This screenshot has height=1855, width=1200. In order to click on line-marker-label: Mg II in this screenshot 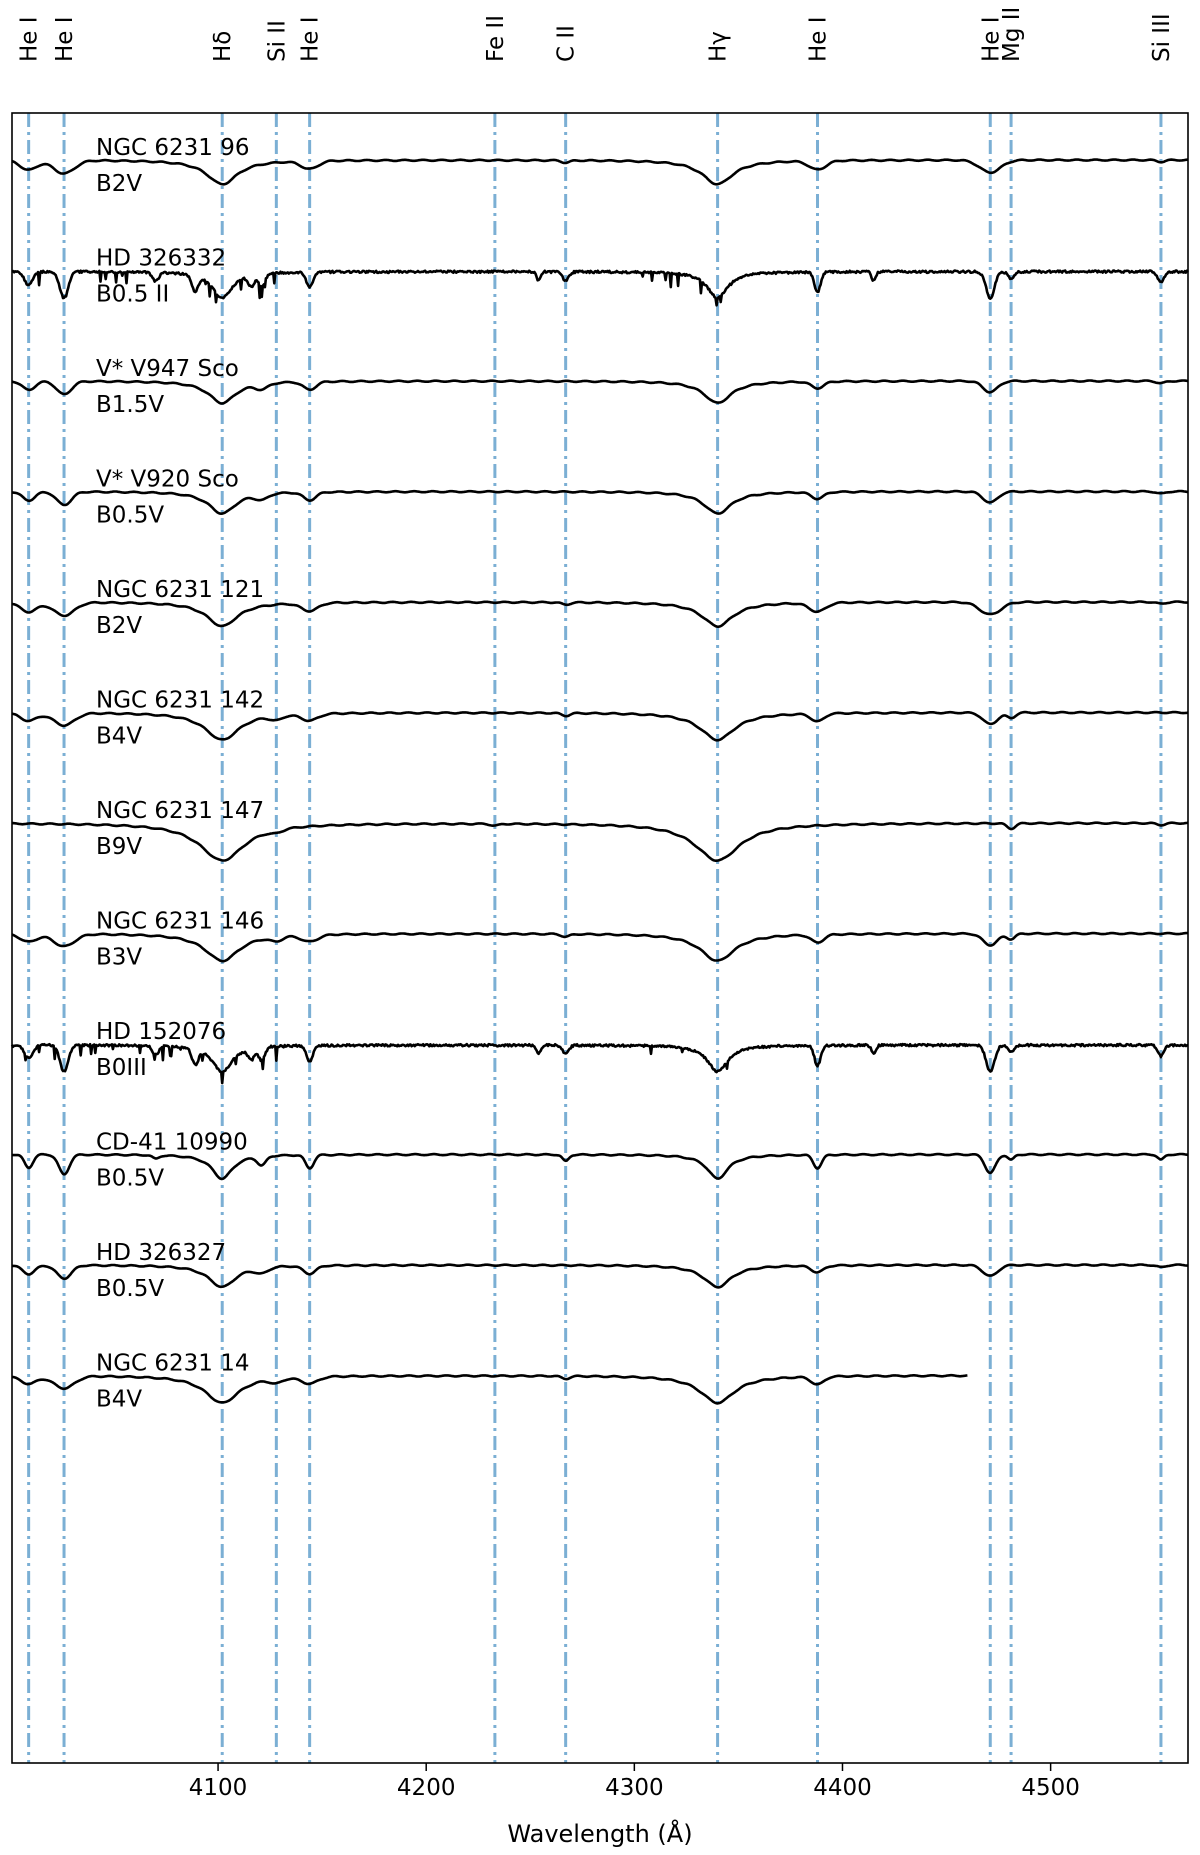, I will do `click(1012, 34)`.